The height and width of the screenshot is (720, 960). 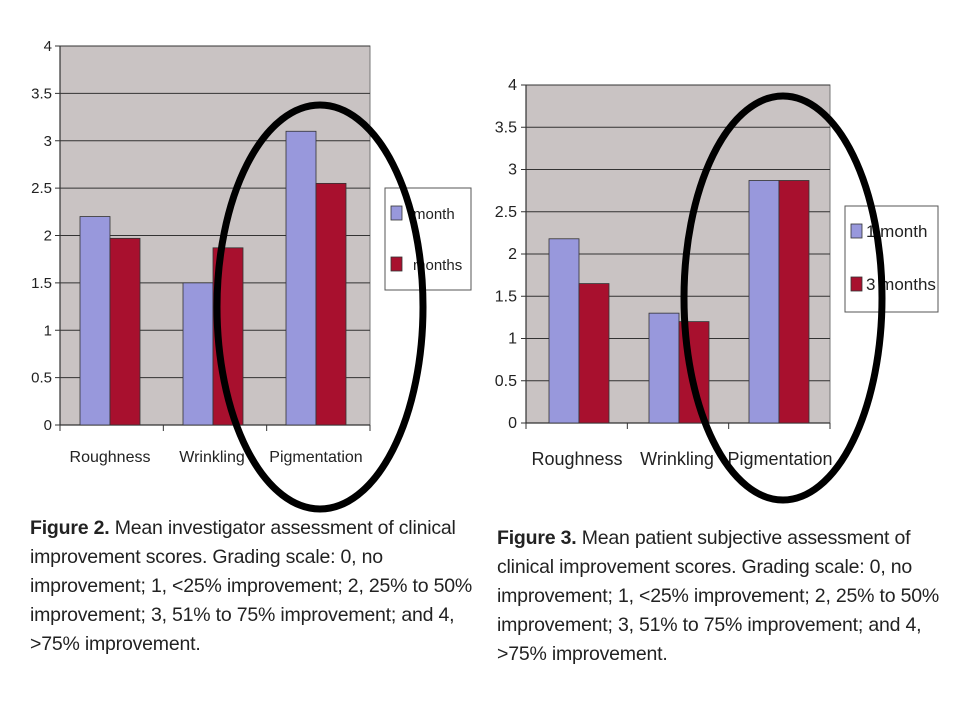 What do you see at coordinates (901, 284) in the screenshot?
I see `legend-label: 3 months` at bounding box center [901, 284].